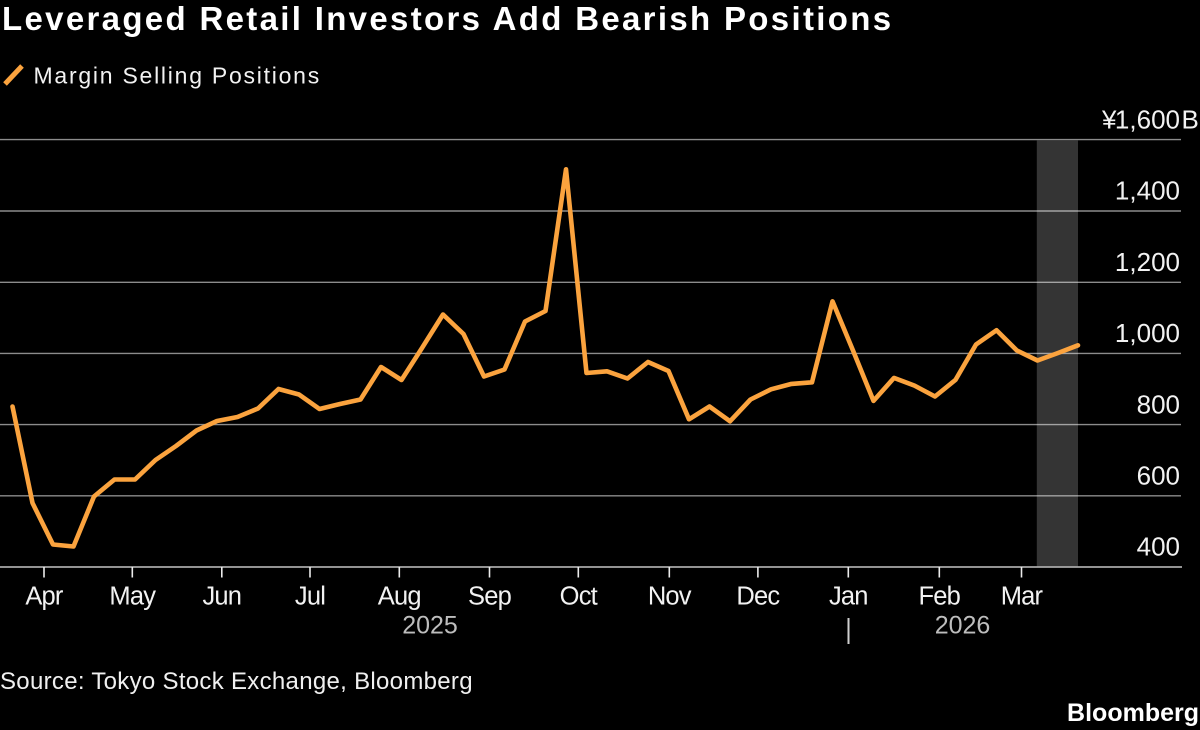  Describe the element at coordinates (1147, 191) in the screenshot. I see `svg-text: 1,400` at that location.